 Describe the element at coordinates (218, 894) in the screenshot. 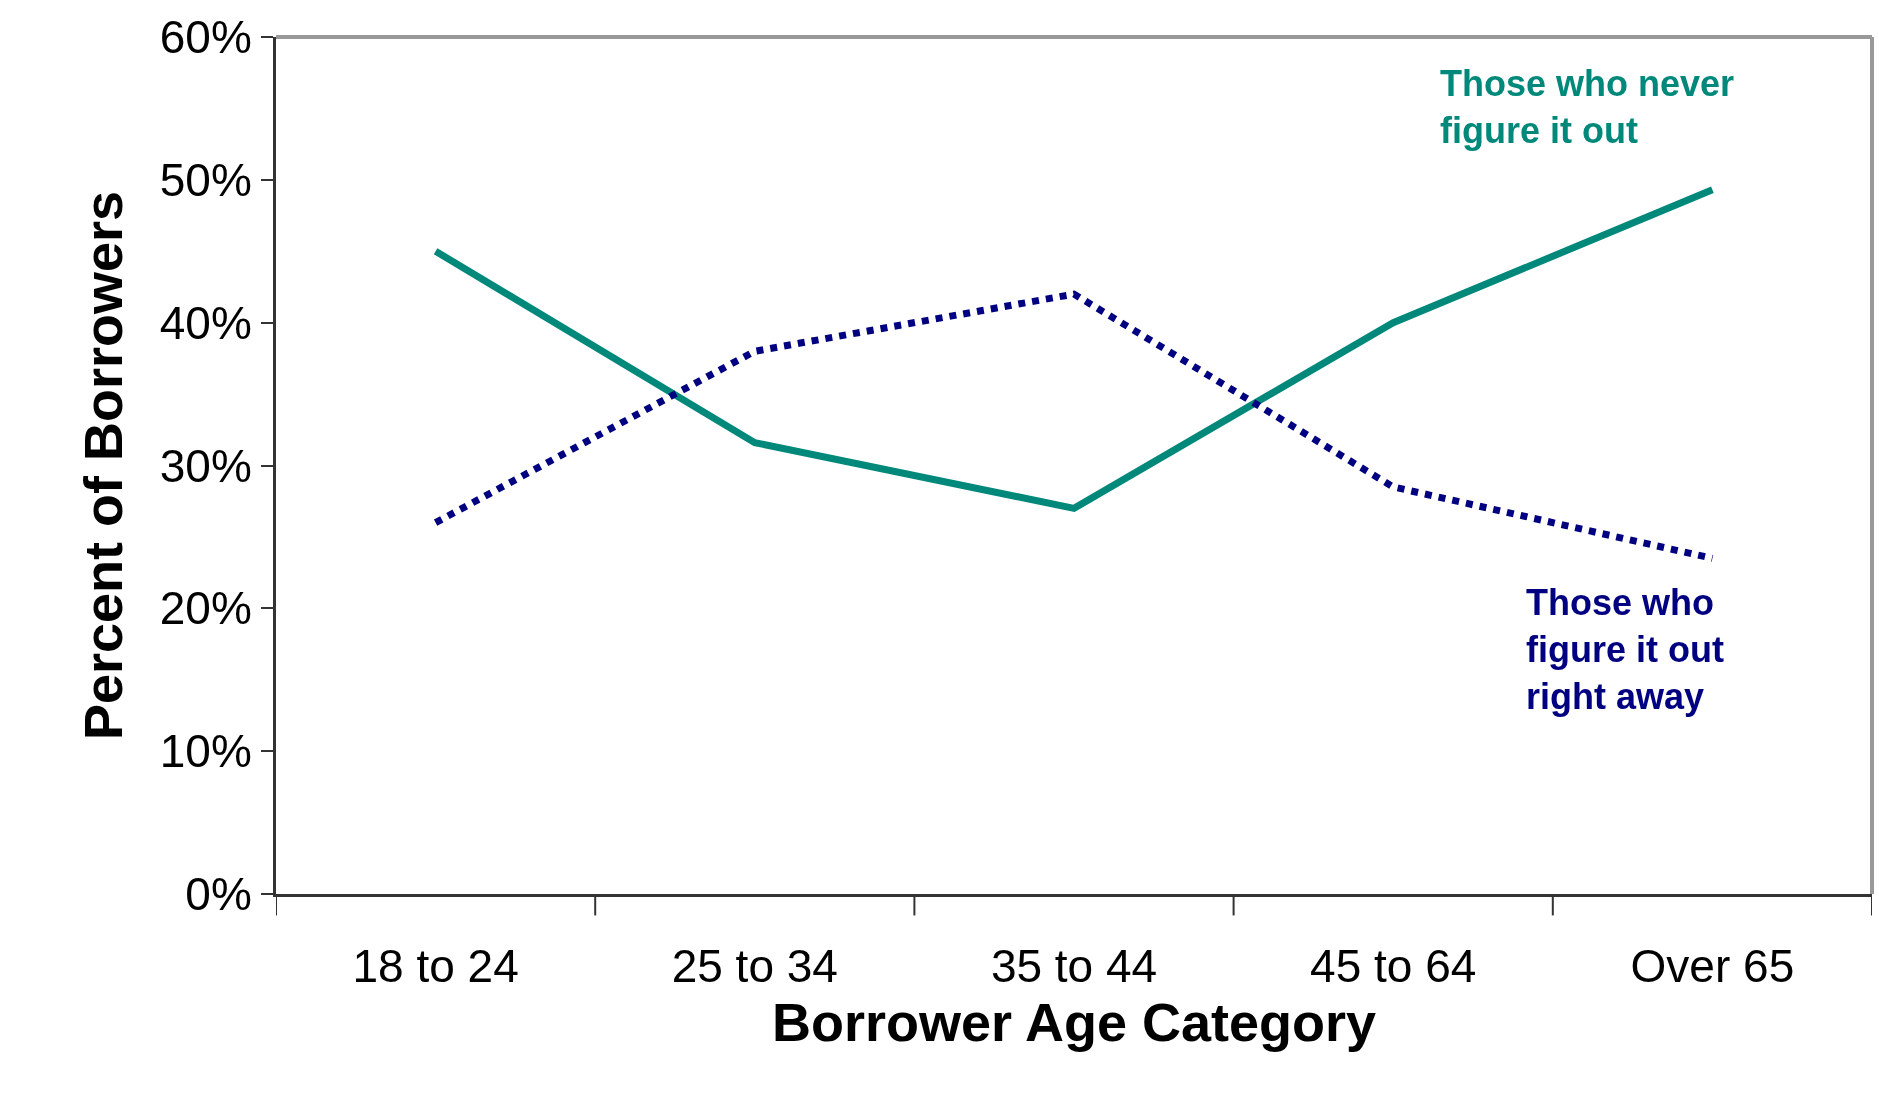

I see `y-tick-label: 0%` at that location.